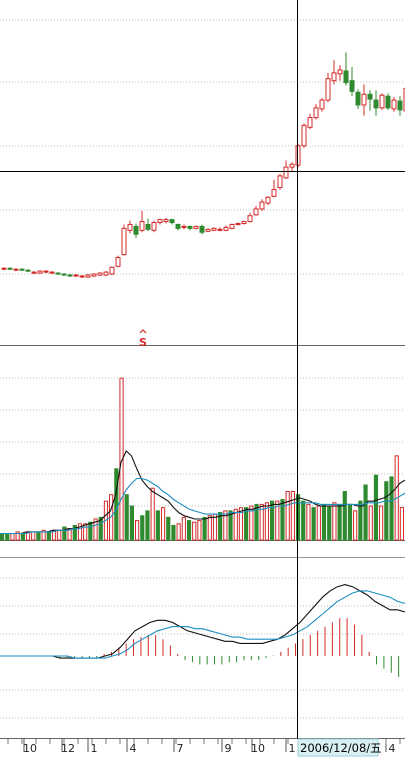 The height and width of the screenshot is (764, 405). What do you see at coordinates (202, 506) in the screenshot?
I see `volume-ma-blue-line` at bounding box center [202, 506].